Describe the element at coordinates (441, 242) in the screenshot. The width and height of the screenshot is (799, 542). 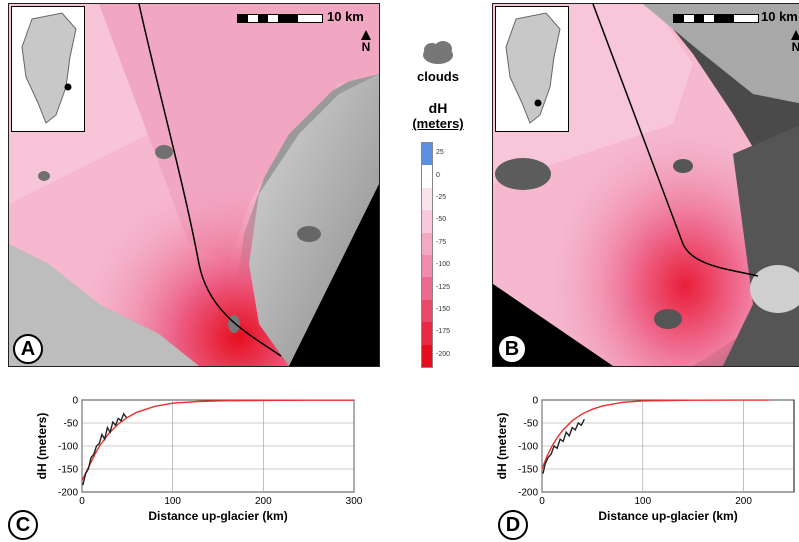
I see `legend-tick-label: -75` at that location.